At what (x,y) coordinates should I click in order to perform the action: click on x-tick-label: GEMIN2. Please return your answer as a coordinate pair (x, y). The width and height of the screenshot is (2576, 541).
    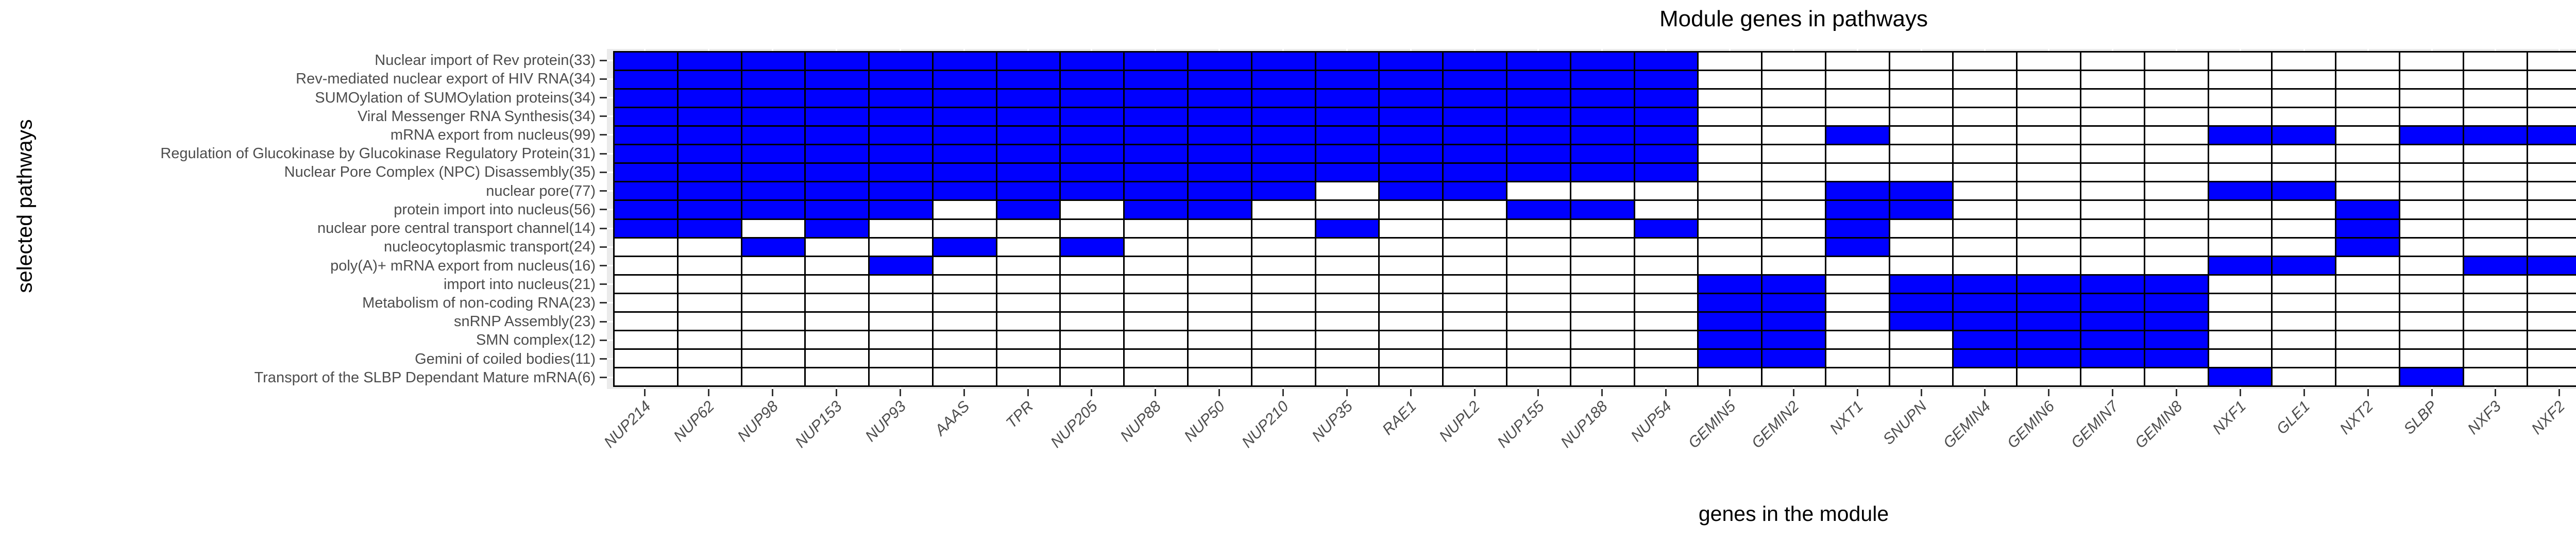
    Looking at the image, I should click on (1776, 425).